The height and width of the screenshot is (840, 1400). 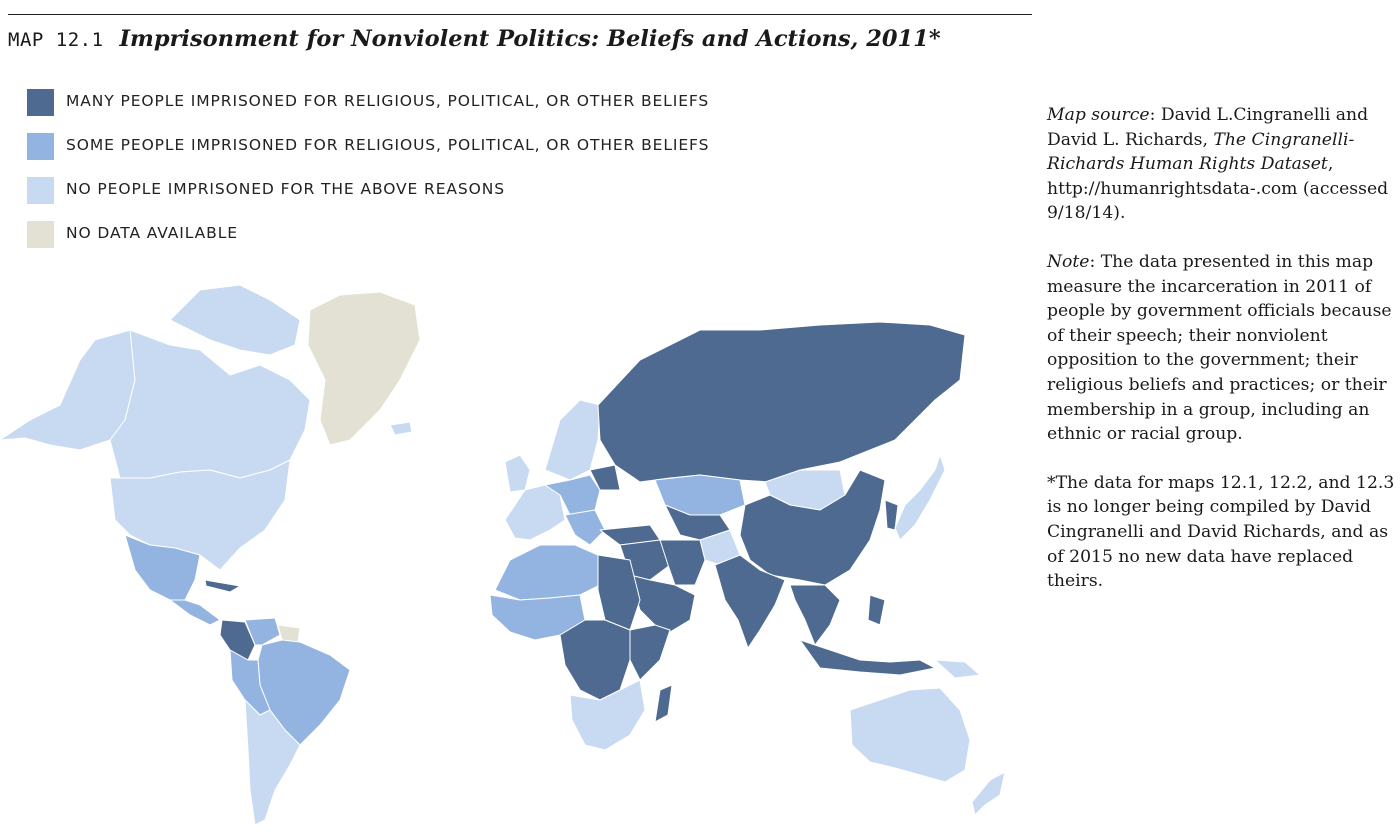 What do you see at coordinates (1098, 115) in the screenshot?
I see `map-source-label: Map source` at bounding box center [1098, 115].